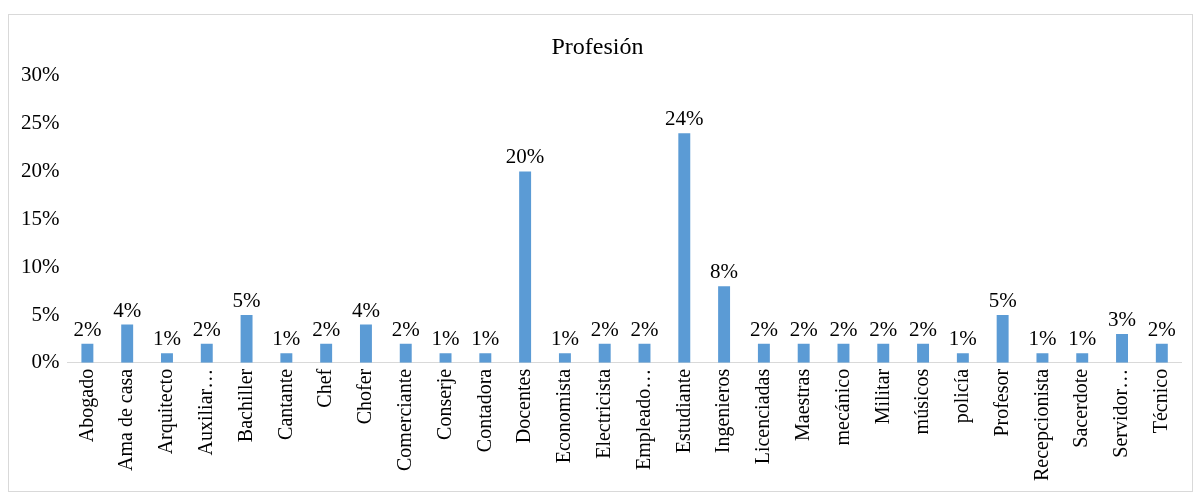 This screenshot has height=495, width=1203. What do you see at coordinates (483, 410) in the screenshot?
I see `x-tick-label: Contadora` at bounding box center [483, 410].